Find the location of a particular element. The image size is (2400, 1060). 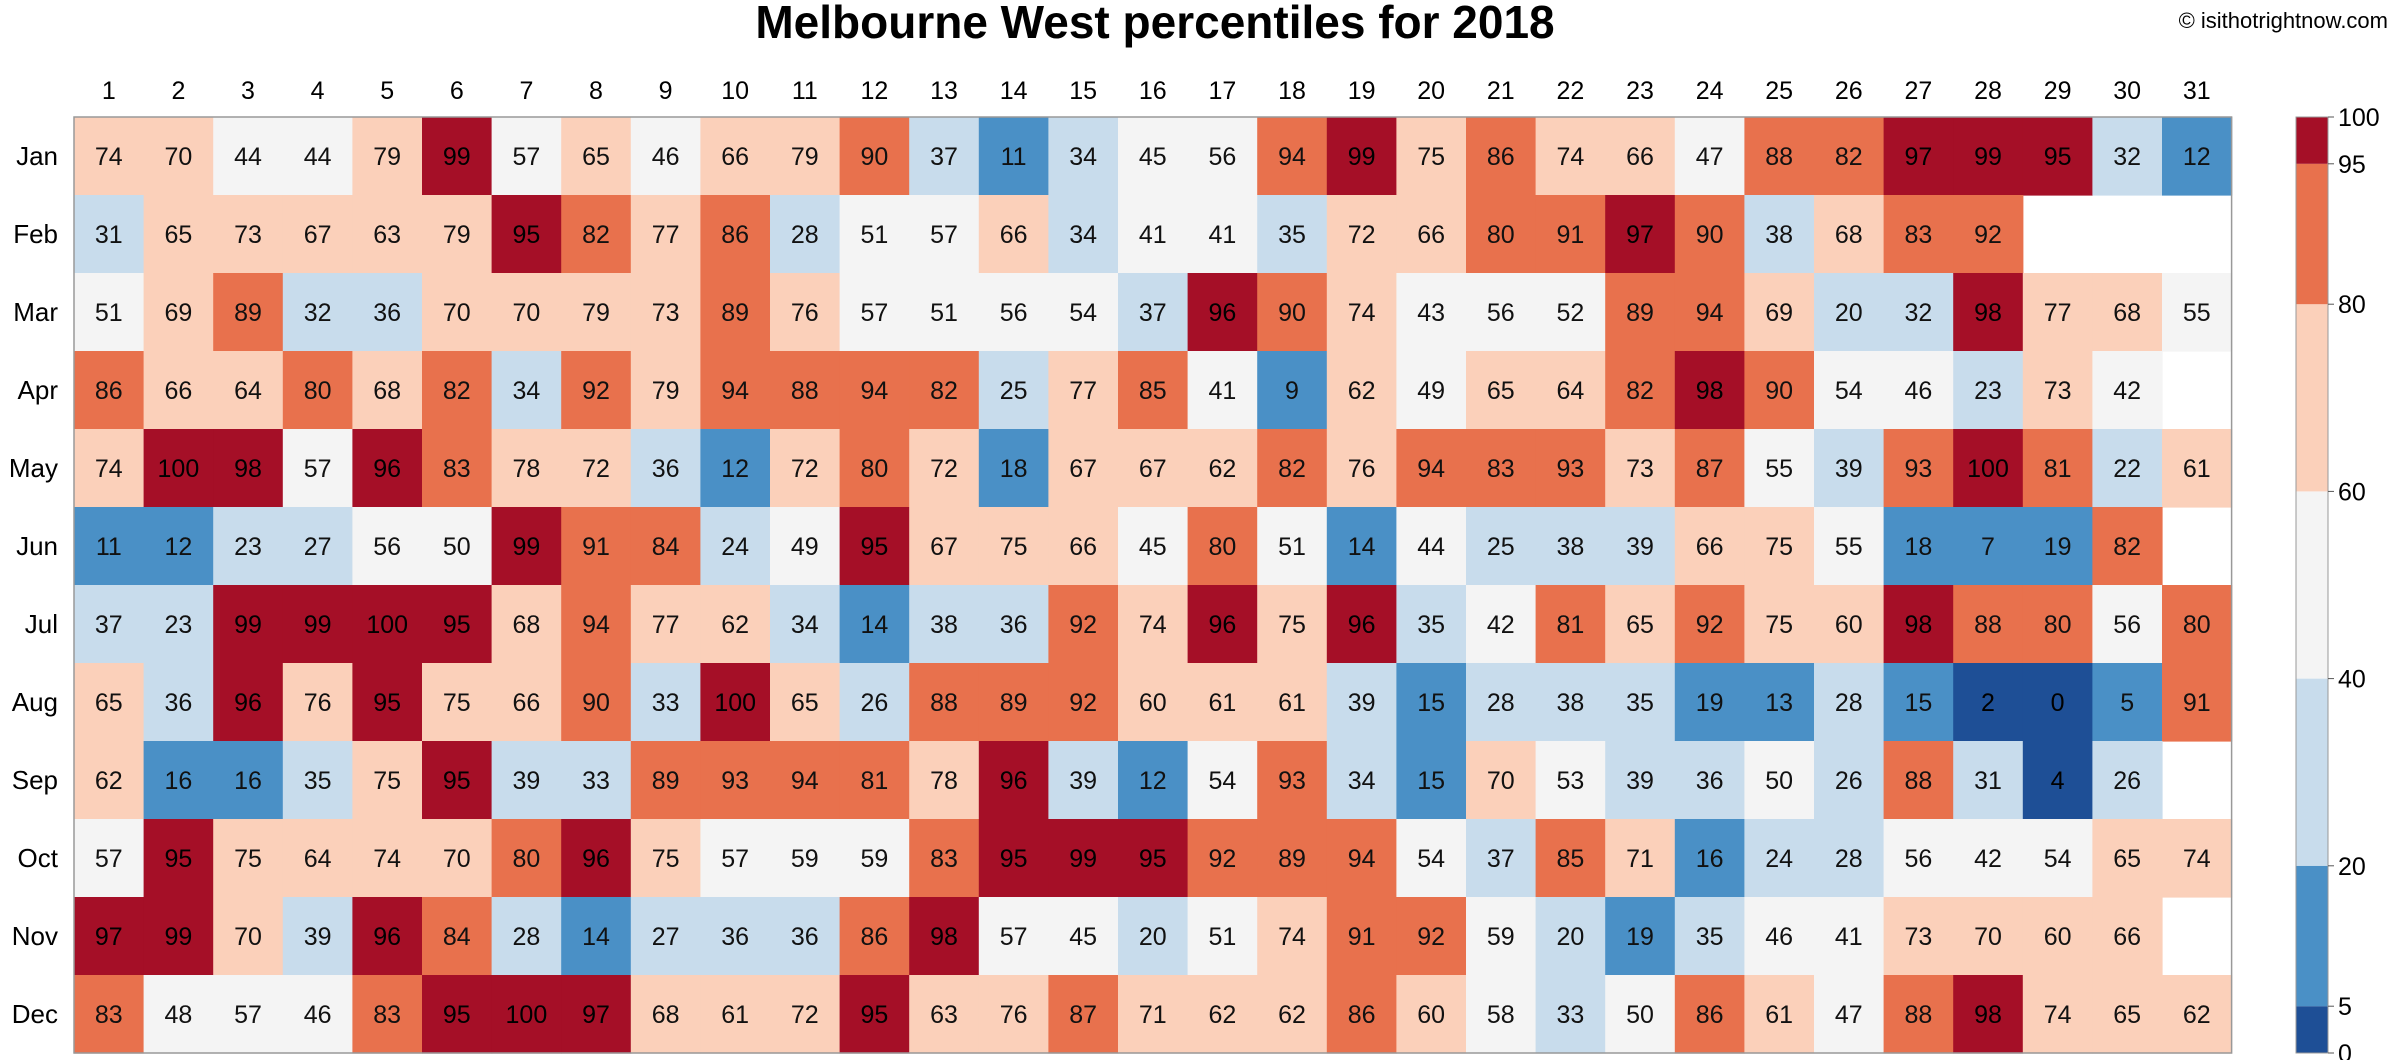

cell-value-label: 53 is located at coordinates (1570, 781).